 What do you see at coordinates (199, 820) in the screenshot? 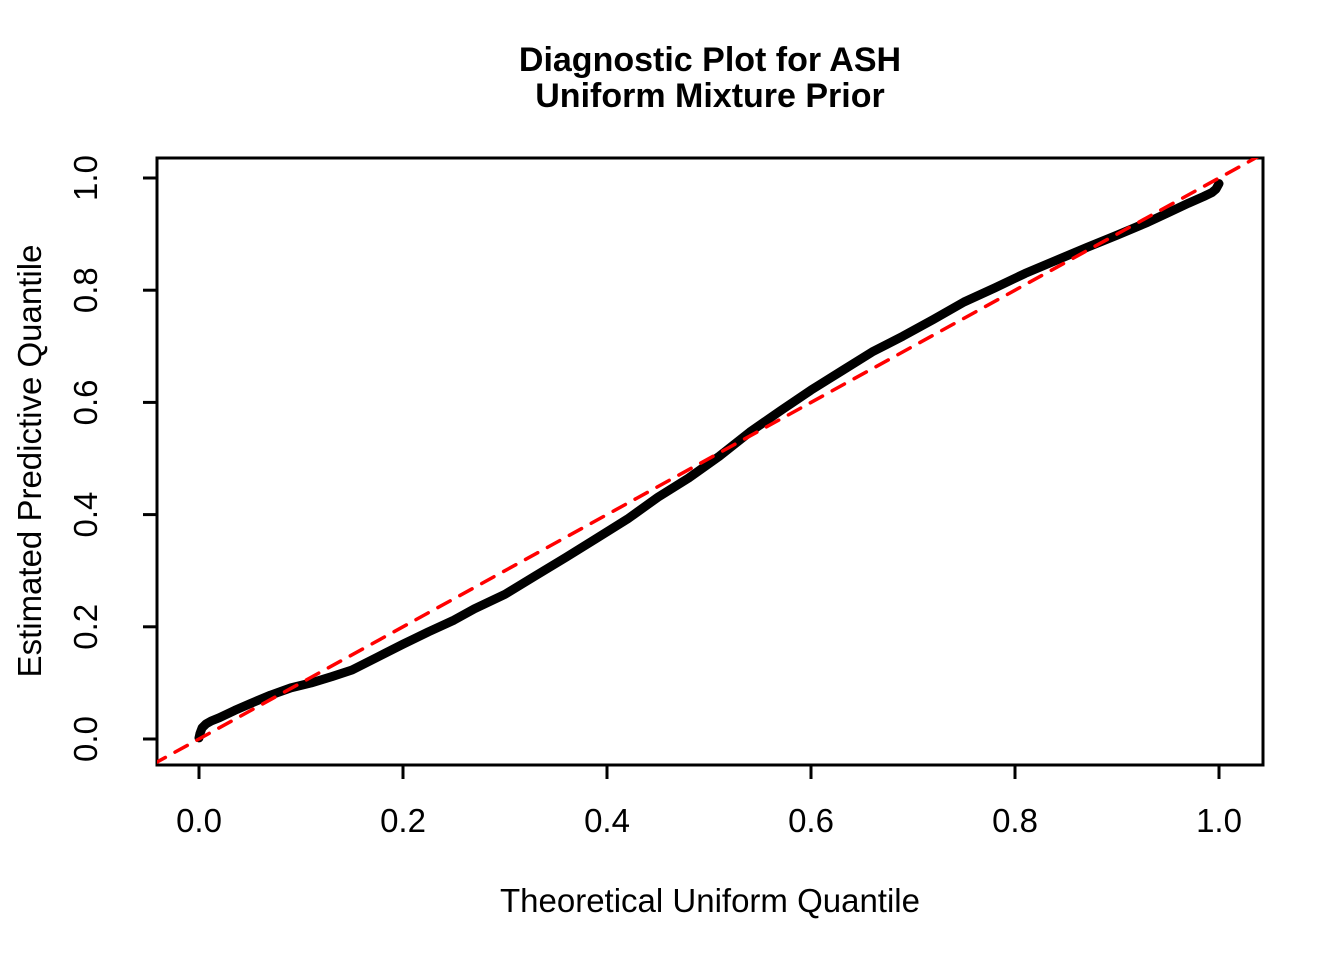
I see `x-tick-label: 0.0` at bounding box center [199, 820].